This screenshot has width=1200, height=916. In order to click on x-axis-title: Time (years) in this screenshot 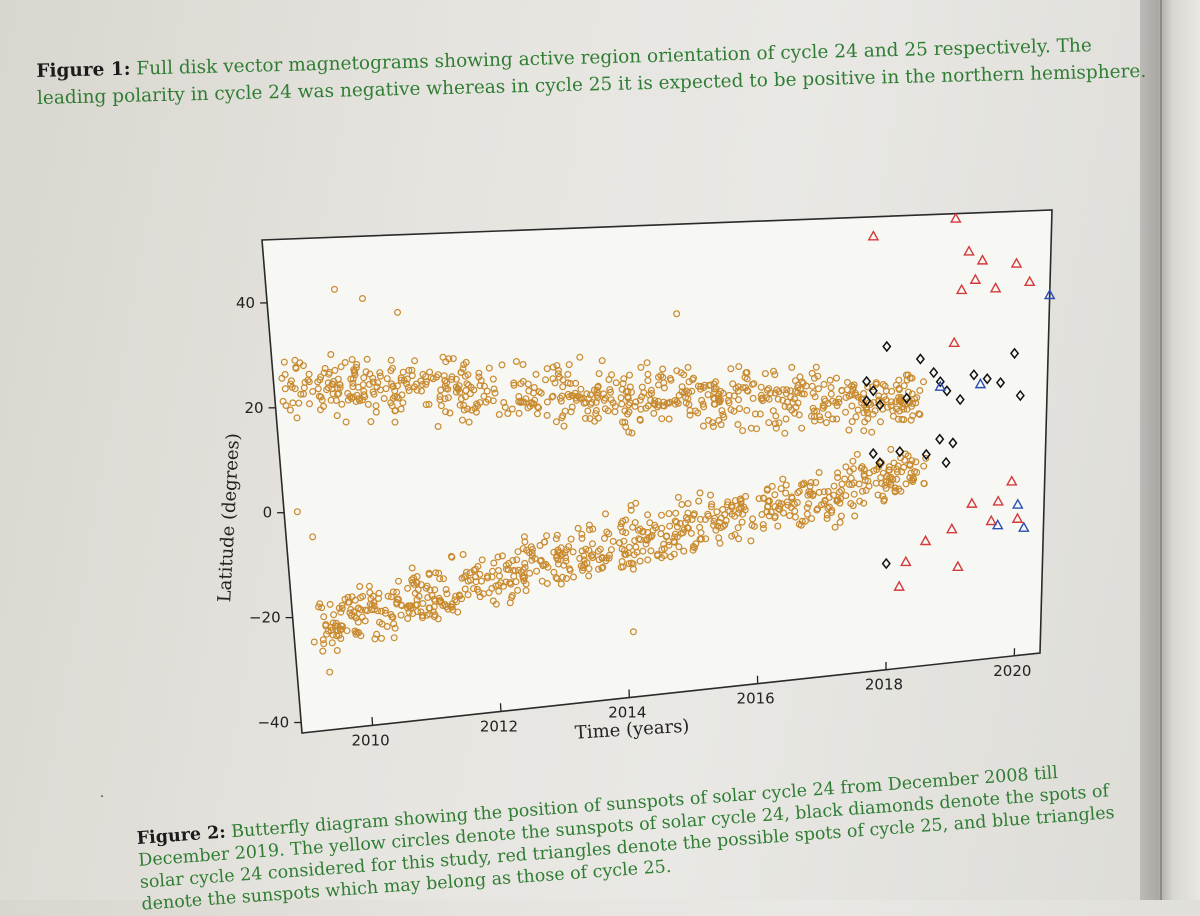, I will do `click(632, 730)`.